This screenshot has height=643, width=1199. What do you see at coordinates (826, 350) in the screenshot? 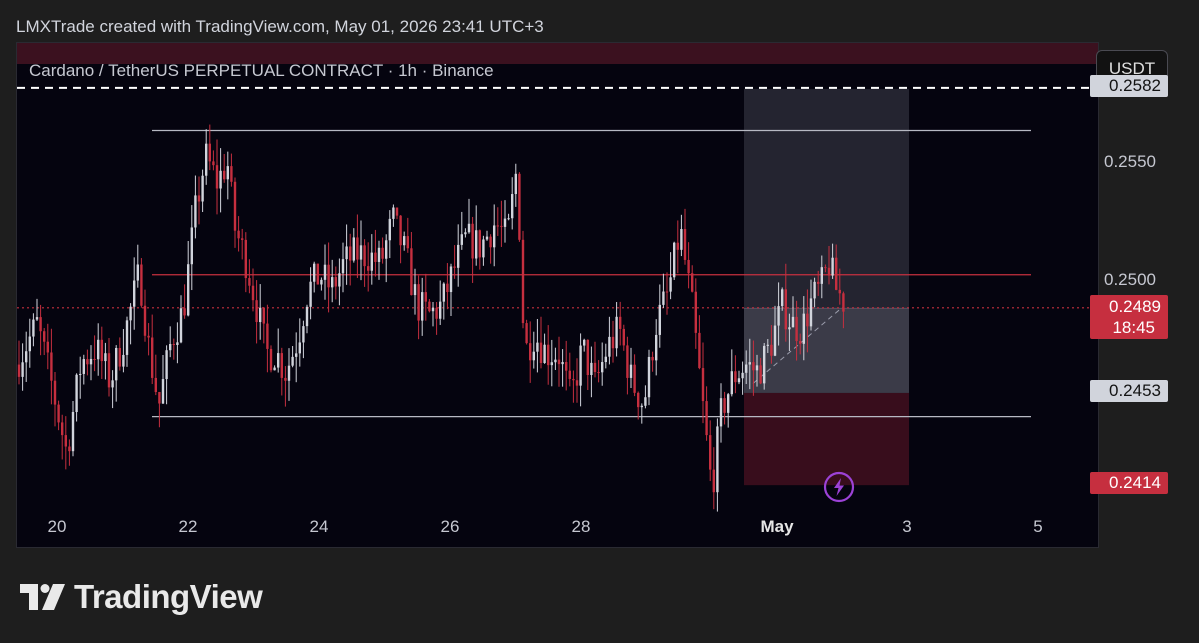
I see `long-position-profit-zone` at bounding box center [826, 350].